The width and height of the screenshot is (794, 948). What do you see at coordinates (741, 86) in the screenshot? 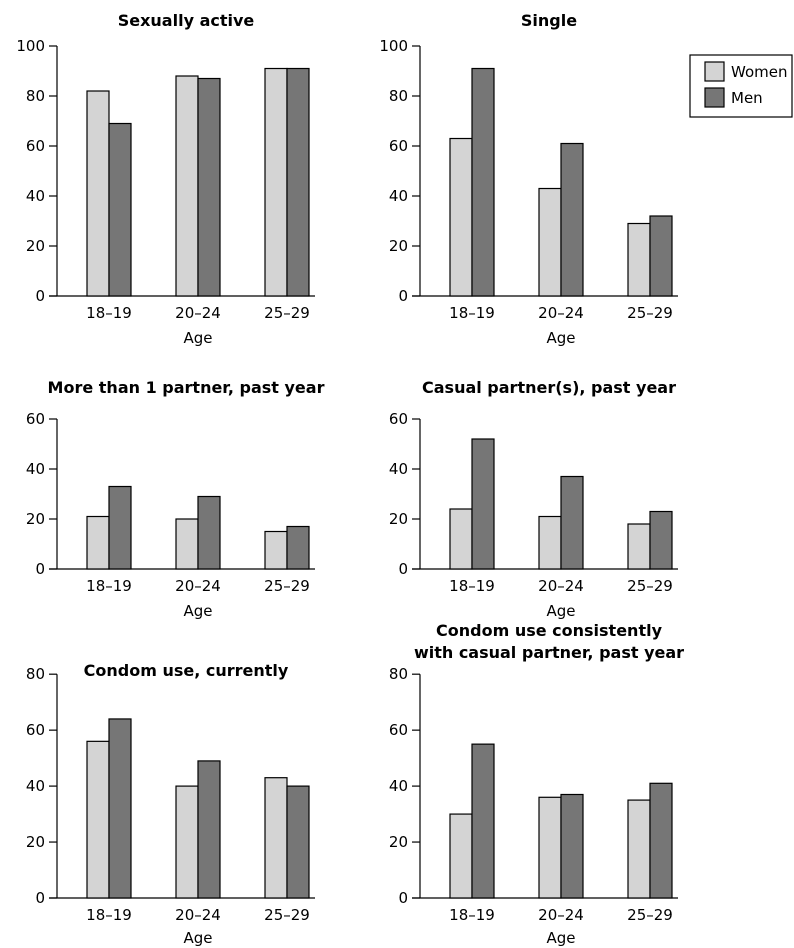
I see `legend: Women Men` at bounding box center [741, 86].